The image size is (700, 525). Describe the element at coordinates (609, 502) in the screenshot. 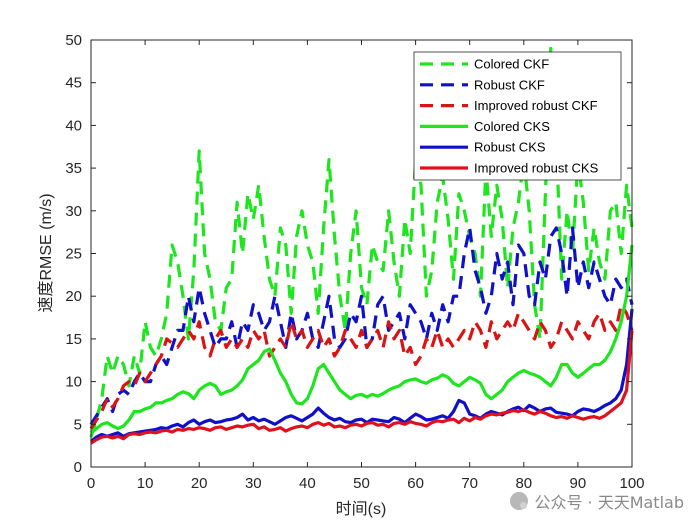

I see `watermark-text: 公众号 · 天天Matlab` at that location.